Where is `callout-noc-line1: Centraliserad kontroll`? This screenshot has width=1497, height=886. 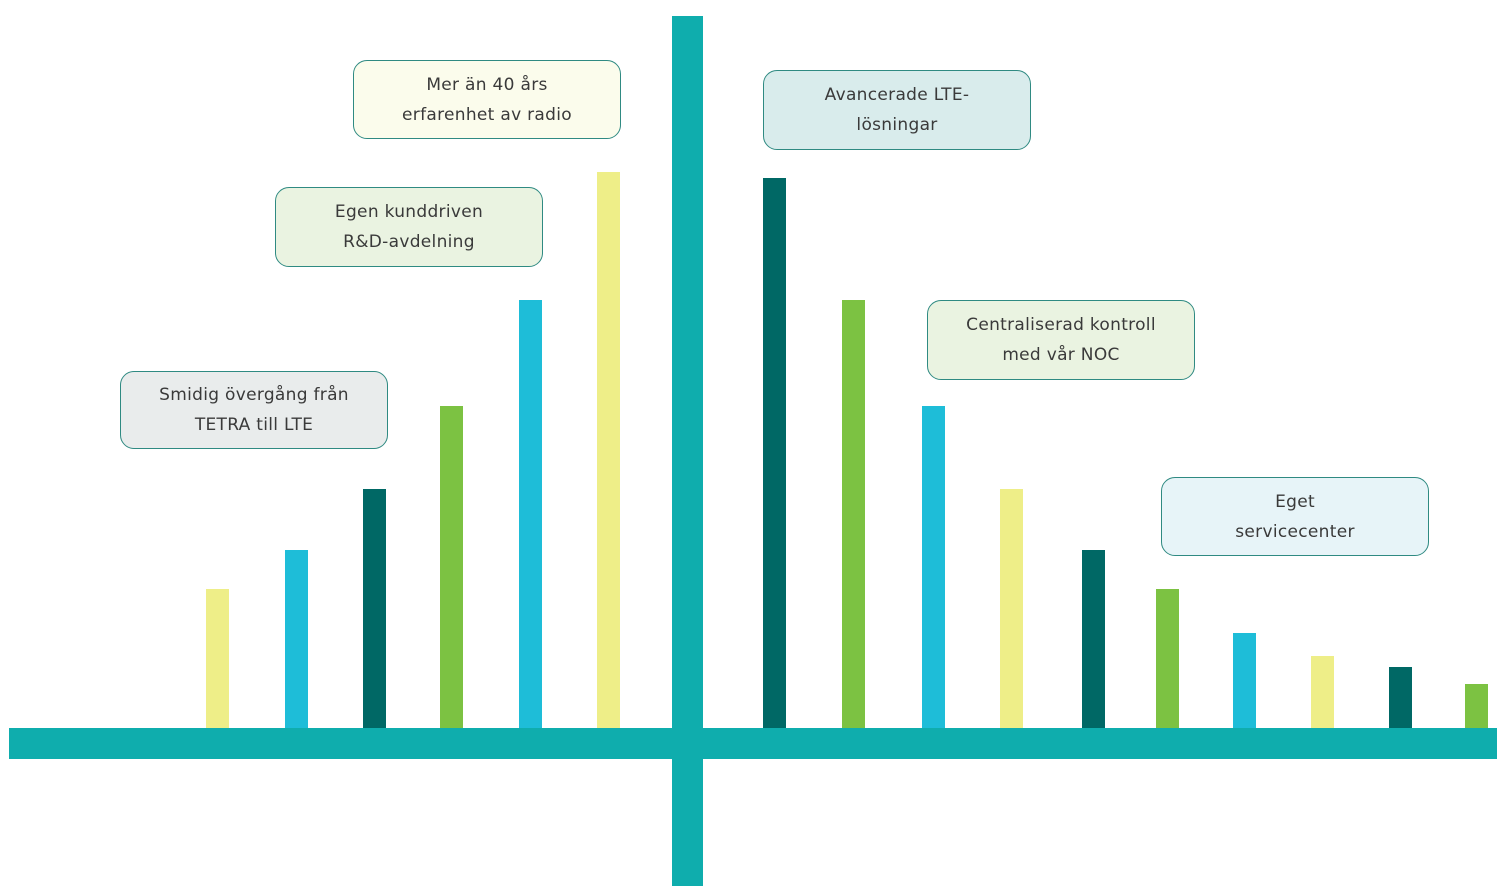 callout-noc-line1: Centraliserad kontroll is located at coordinates (1061, 325).